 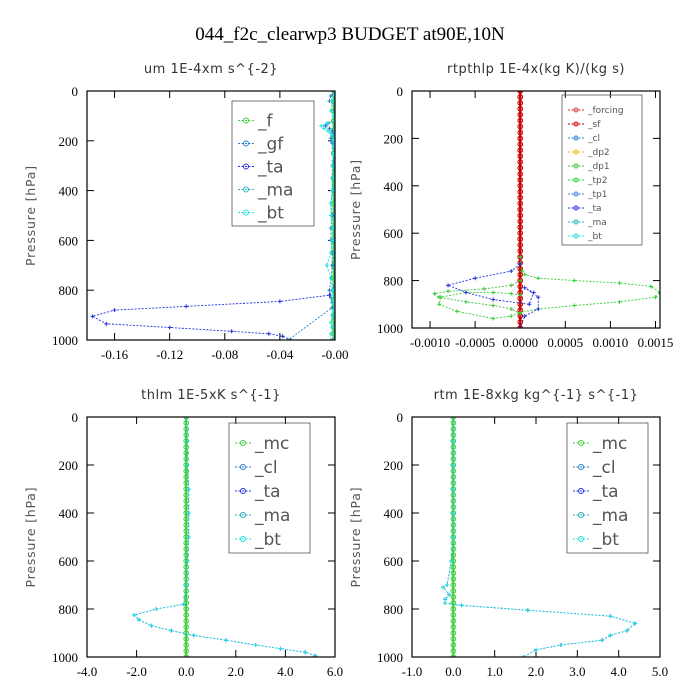 What do you see at coordinates (169, 354) in the screenshot?
I see `x-tick-label: -0.12` at bounding box center [169, 354].